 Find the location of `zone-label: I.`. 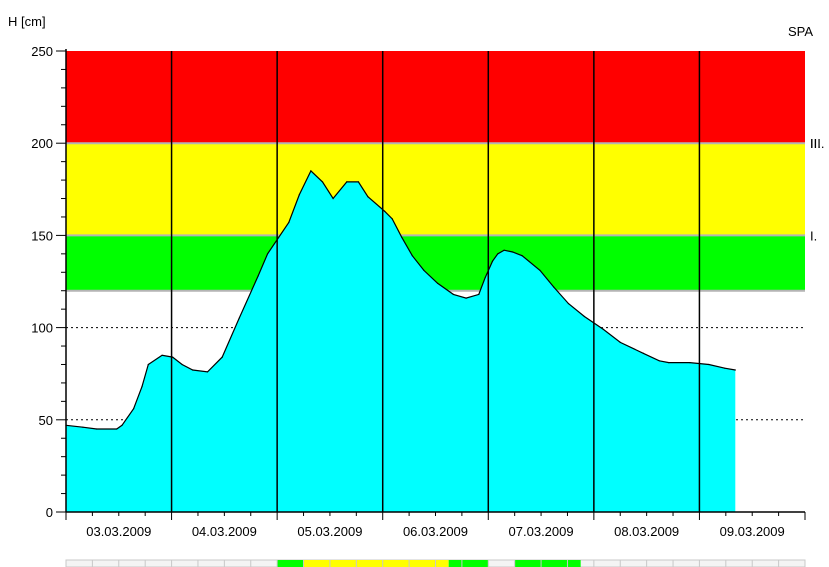

zone-label: I. is located at coordinates (813, 235).